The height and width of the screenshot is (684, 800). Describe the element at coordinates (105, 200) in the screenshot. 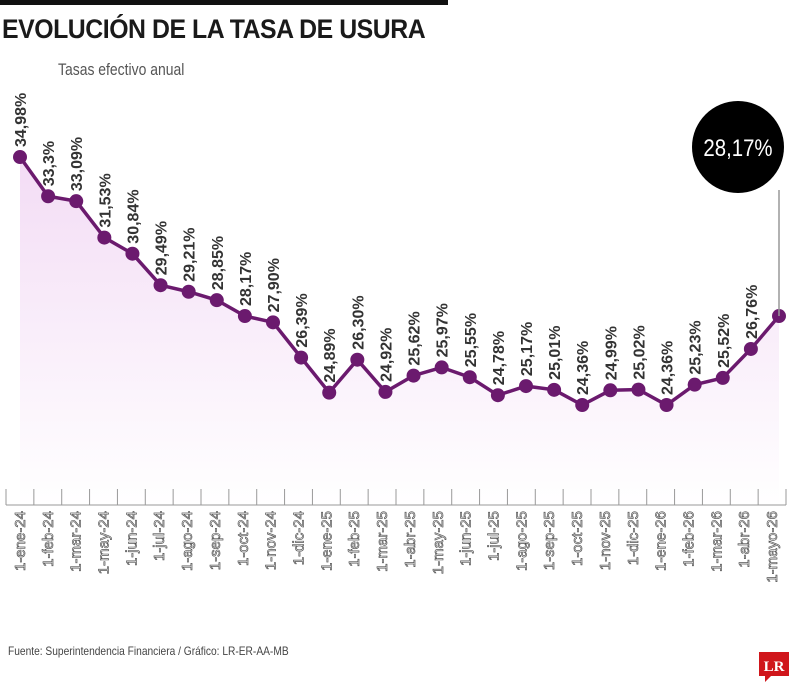

I see `data-label: 31,53%` at that location.